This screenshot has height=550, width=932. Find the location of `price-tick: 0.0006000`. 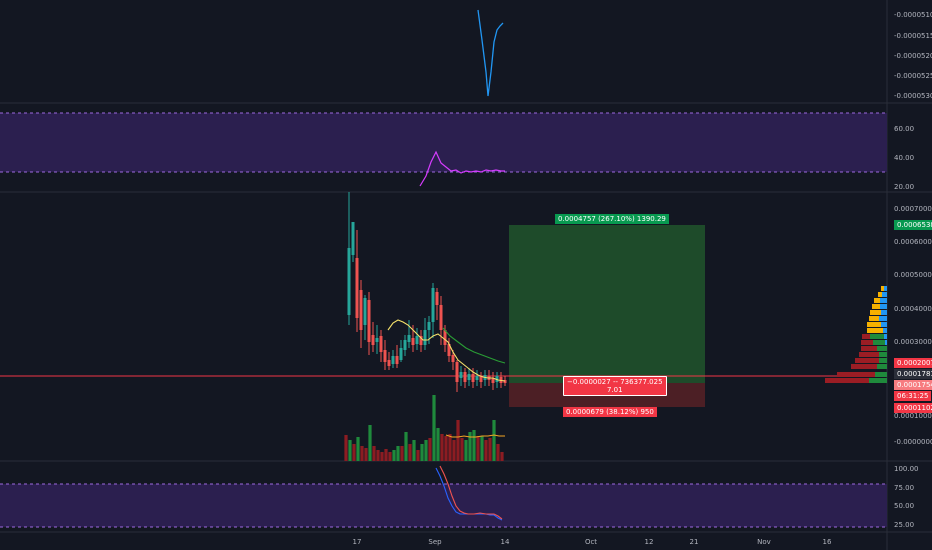

price-tick: 0.0006000 is located at coordinates (913, 242).